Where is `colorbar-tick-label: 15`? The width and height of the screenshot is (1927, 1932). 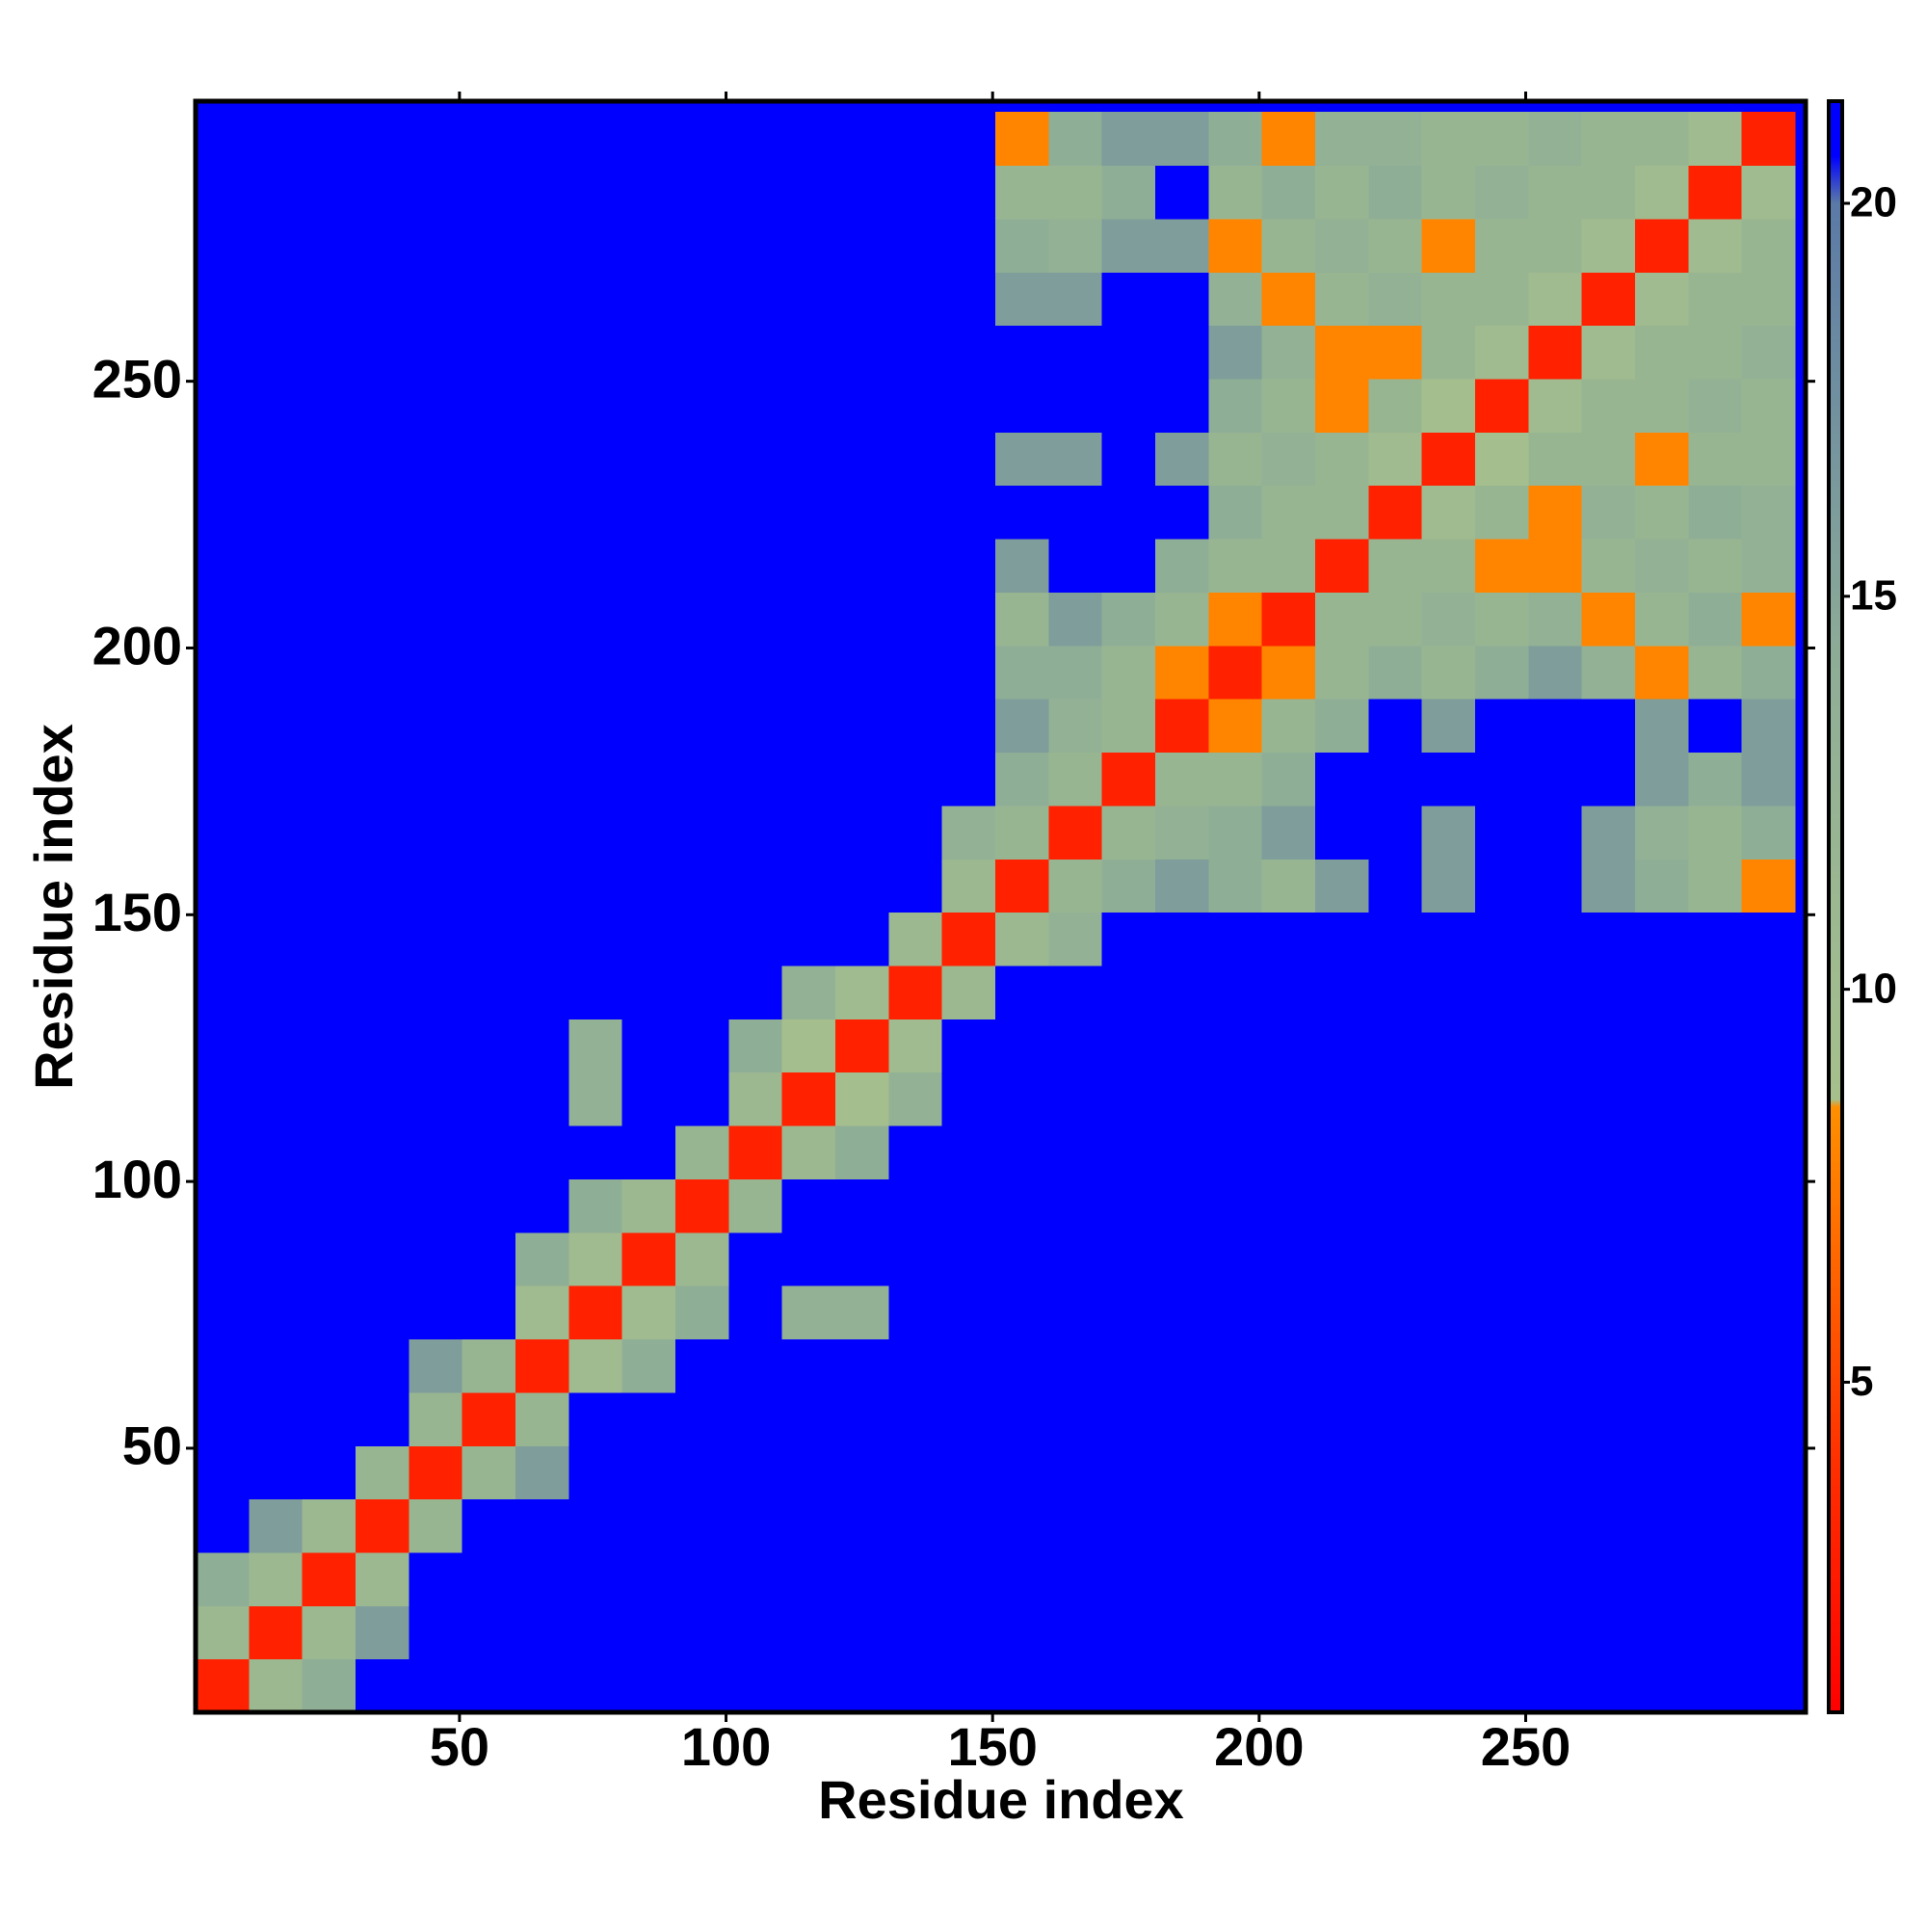 colorbar-tick-label: 15 is located at coordinates (1873, 595).